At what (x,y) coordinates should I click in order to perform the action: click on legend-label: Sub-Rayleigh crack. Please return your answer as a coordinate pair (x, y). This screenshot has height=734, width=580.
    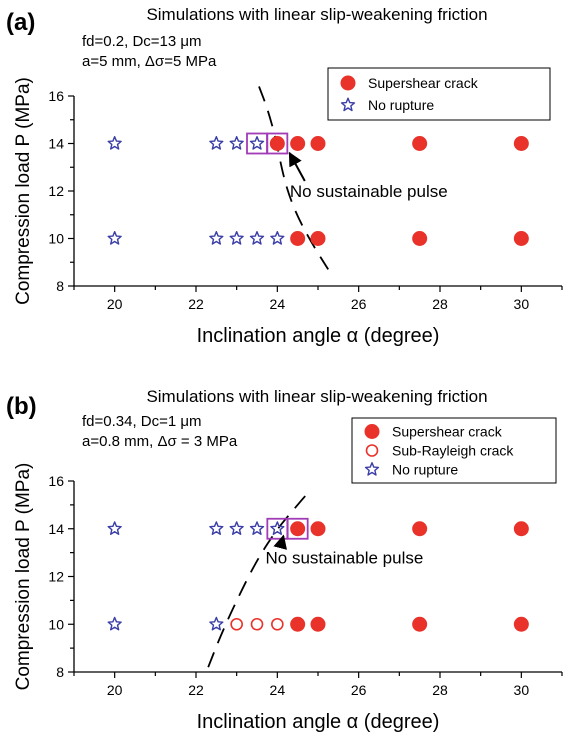
    Looking at the image, I should click on (453, 451).